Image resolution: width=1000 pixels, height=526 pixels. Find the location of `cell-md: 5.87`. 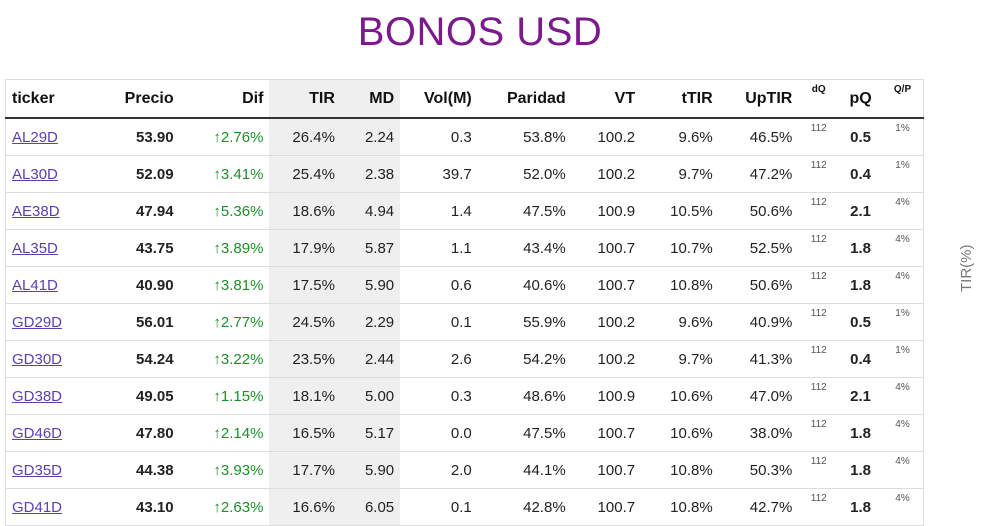

cell-md: 5.87 is located at coordinates (370, 248).